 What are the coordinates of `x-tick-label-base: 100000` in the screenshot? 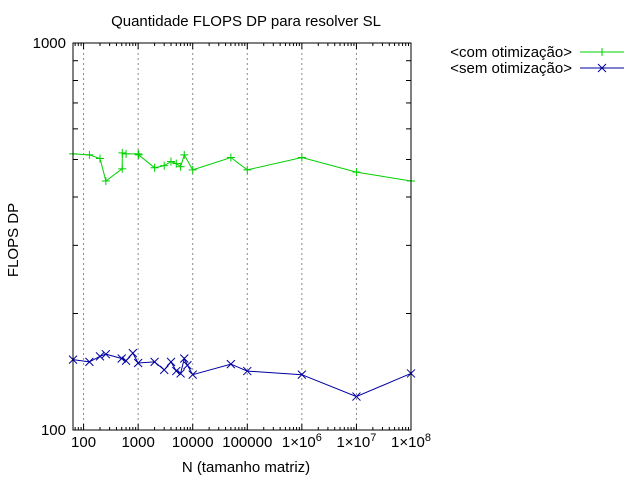 It's located at (247, 442).